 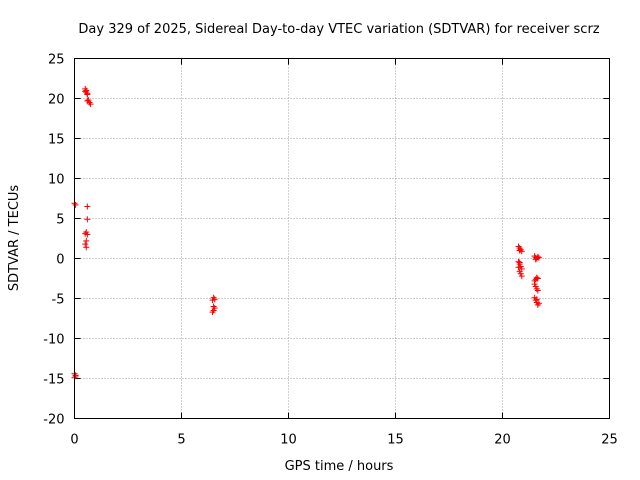 What do you see at coordinates (395, 440) in the screenshot?
I see `x-tick-label: 15` at bounding box center [395, 440].